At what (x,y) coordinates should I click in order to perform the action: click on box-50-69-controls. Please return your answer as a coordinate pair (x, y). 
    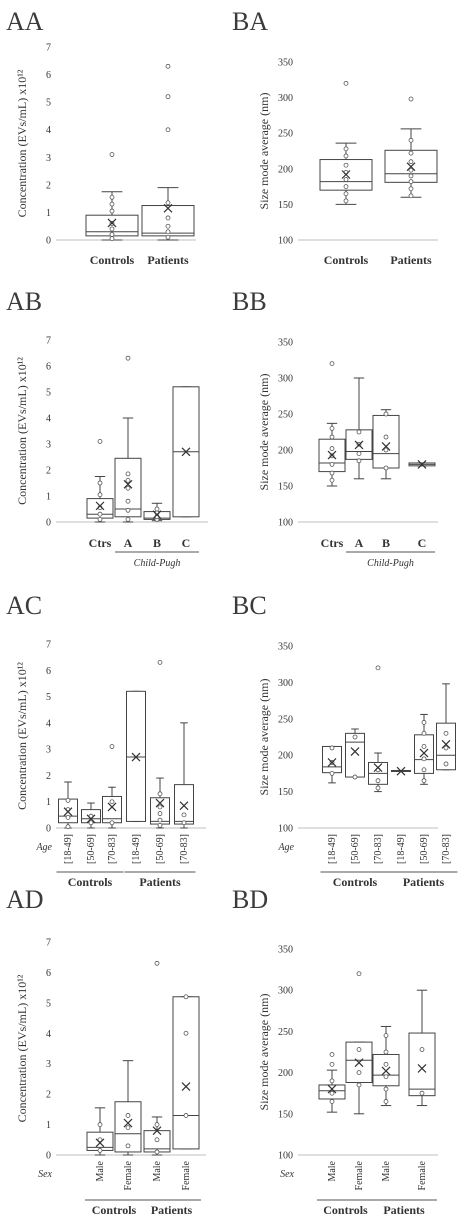
    Looking at the image, I should click on (355, 755).